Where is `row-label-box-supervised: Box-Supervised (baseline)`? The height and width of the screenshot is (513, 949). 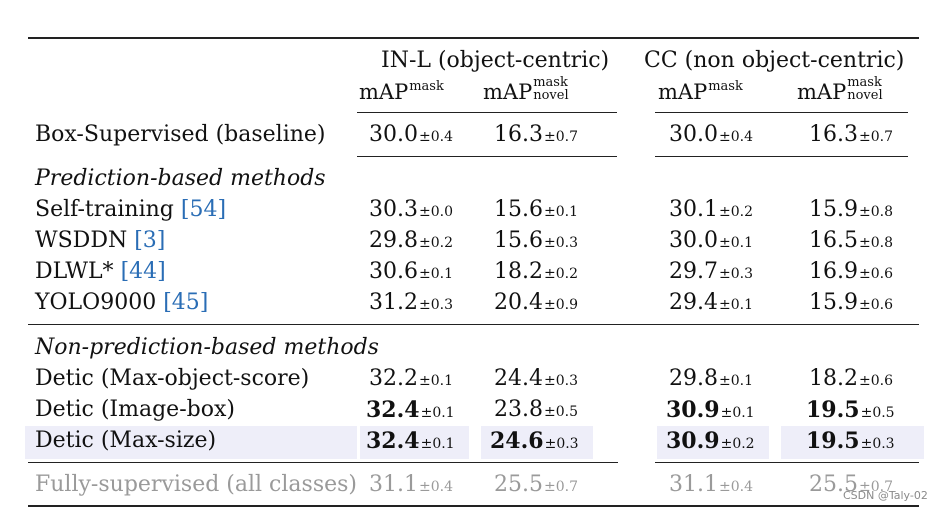 row-label-box-supervised: Box-Supervised (baseline) is located at coordinates (180, 134).